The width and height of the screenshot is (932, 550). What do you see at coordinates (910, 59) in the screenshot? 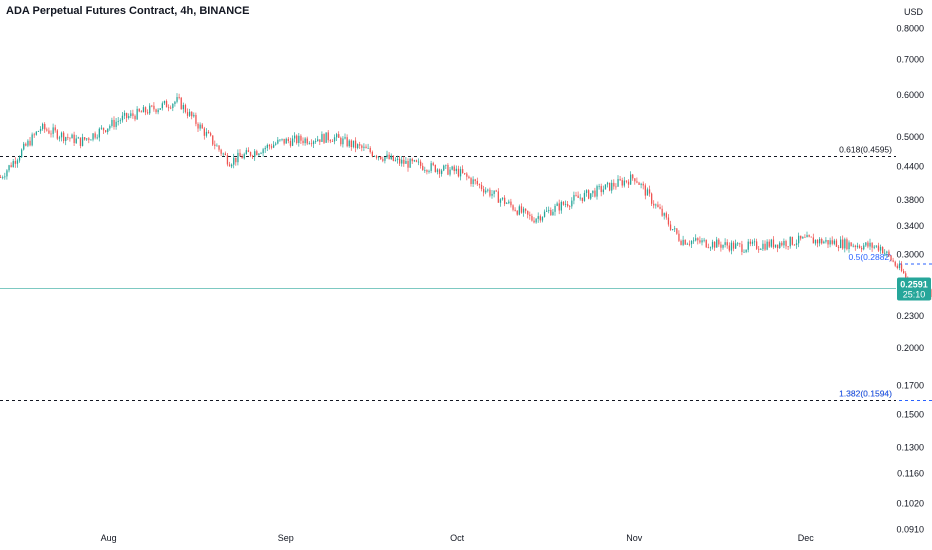
I see `y-tick-label: 0.7000` at bounding box center [910, 59].